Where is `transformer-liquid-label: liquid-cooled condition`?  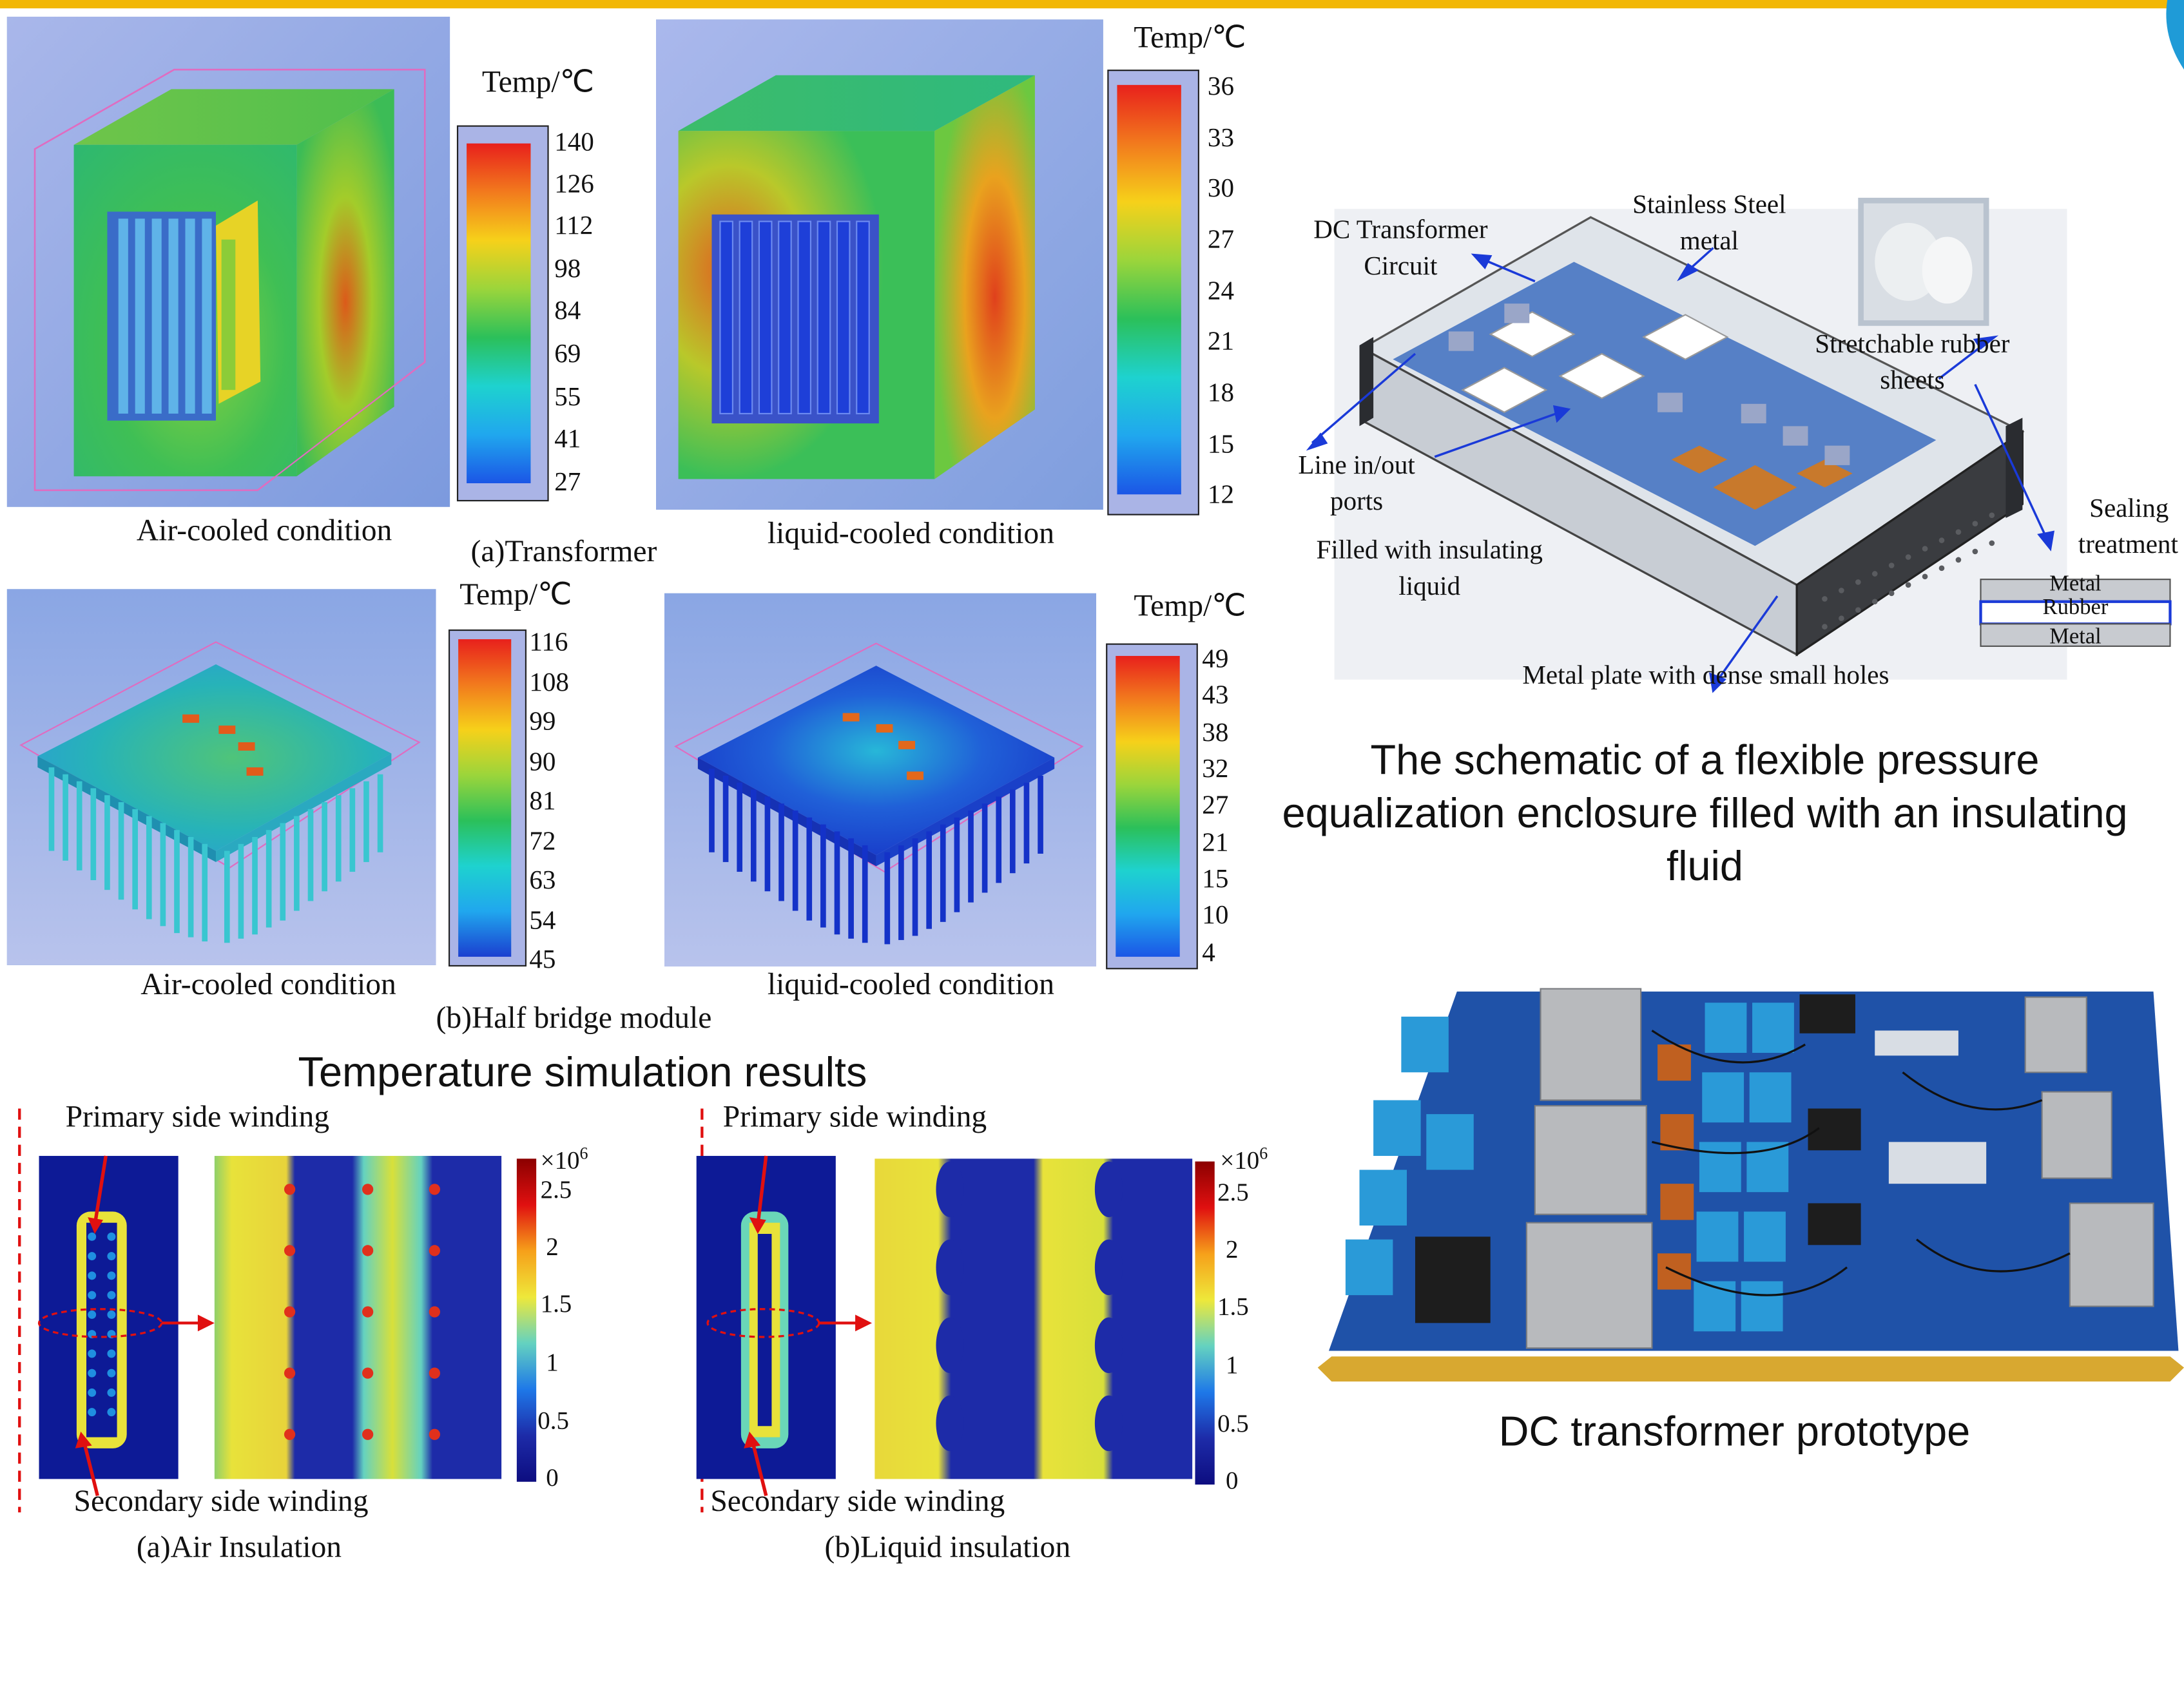
transformer-liquid-label: liquid-cooled condition is located at coordinates (910, 532).